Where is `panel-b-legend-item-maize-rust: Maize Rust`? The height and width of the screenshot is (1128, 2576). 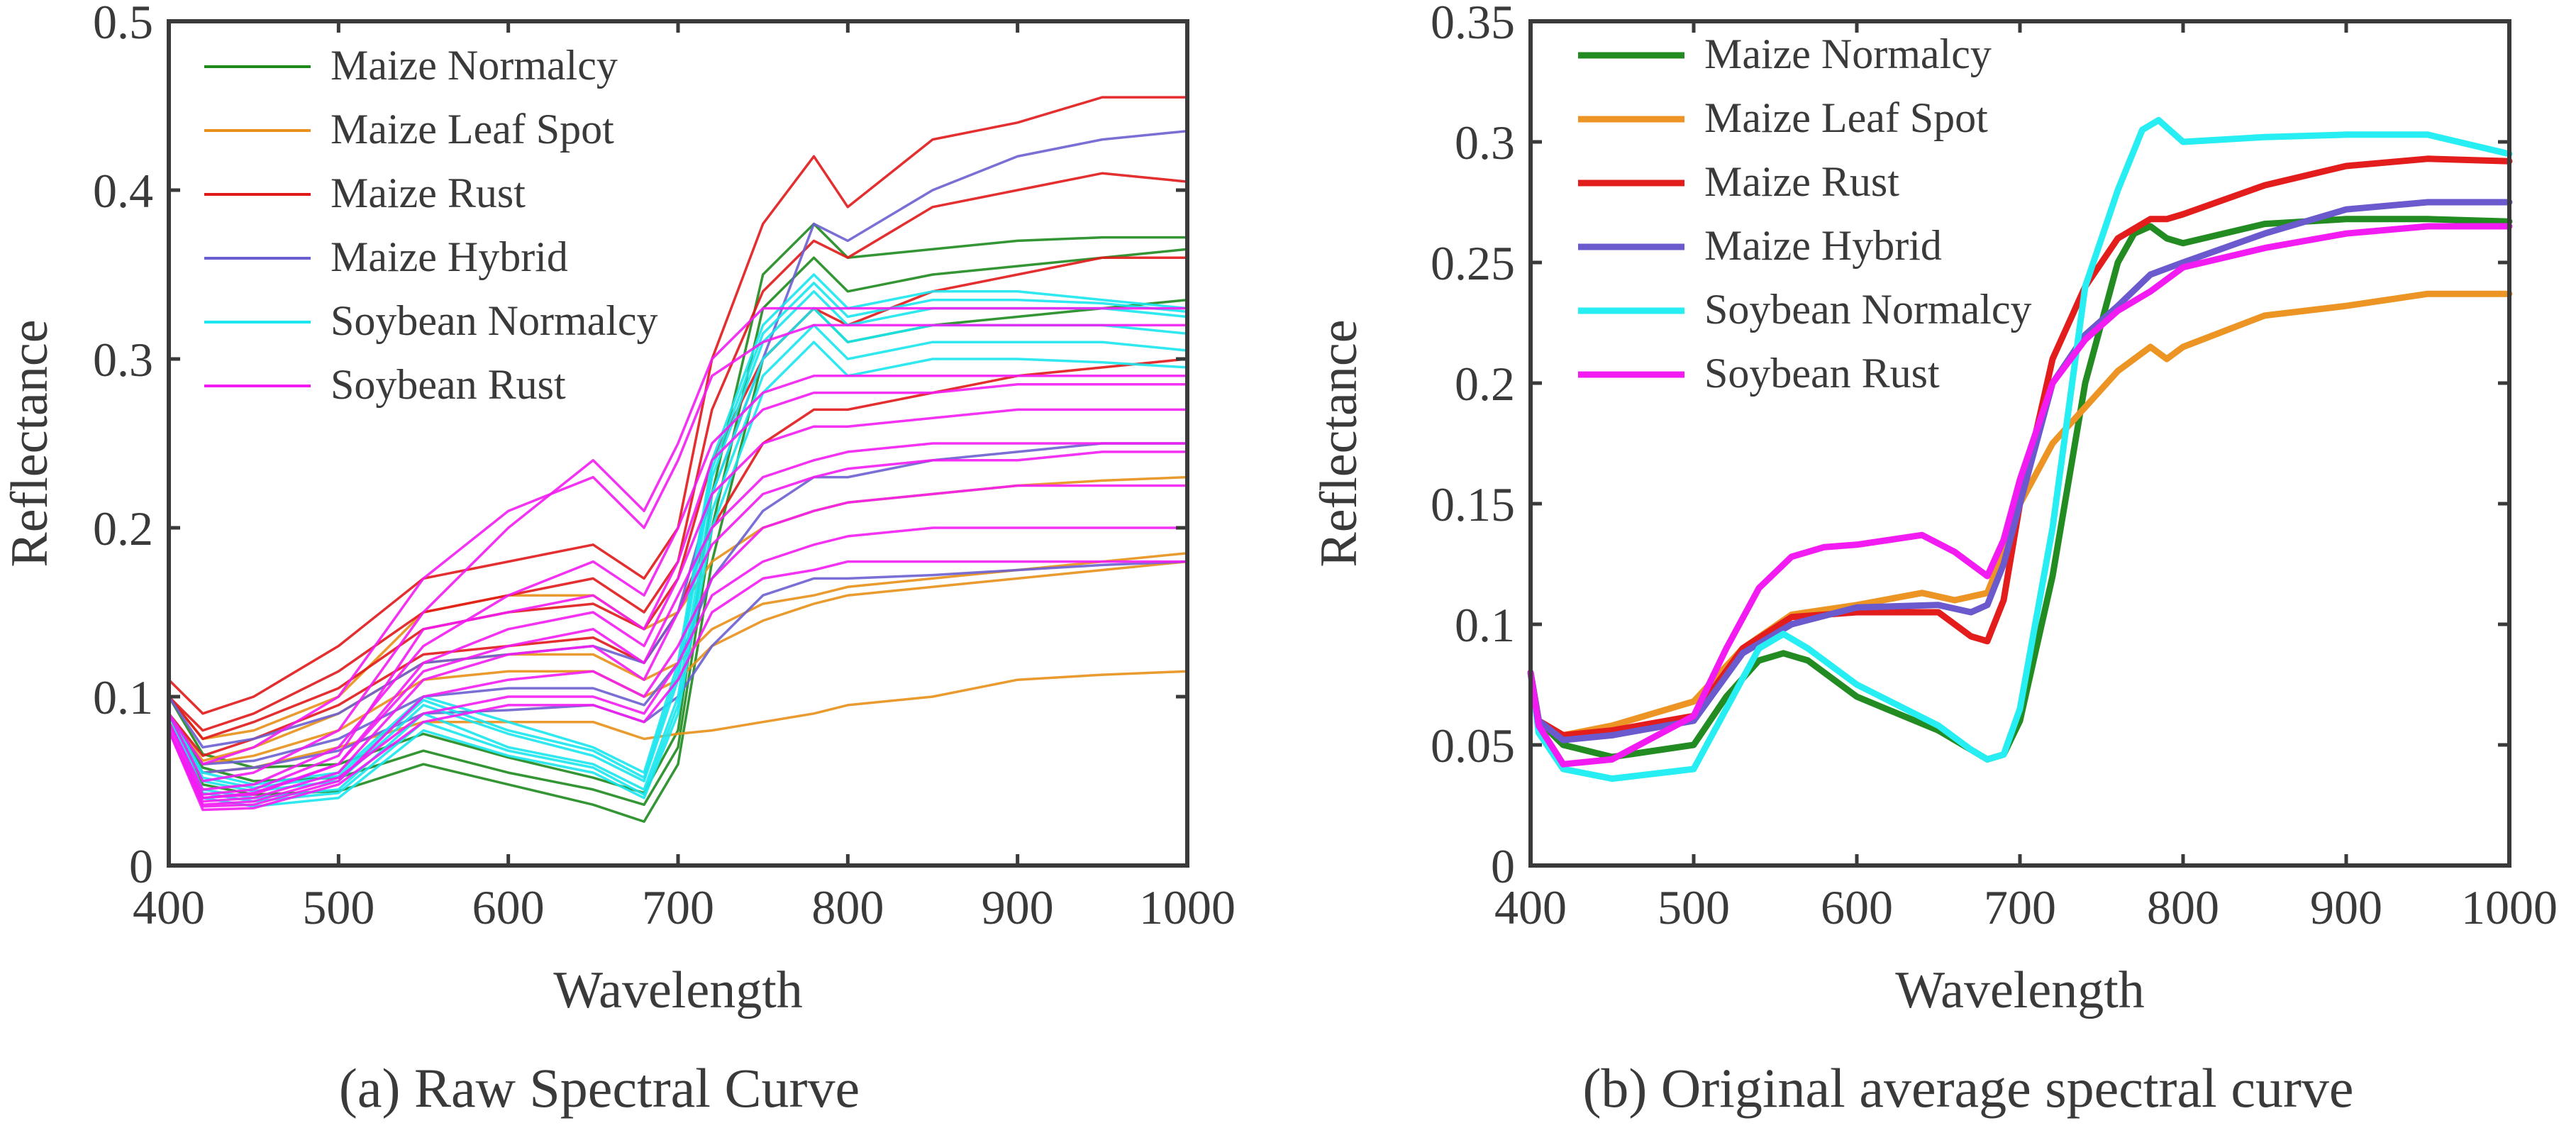 panel-b-legend-item-maize-rust: Maize Rust is located at coordinates (1739, 181).